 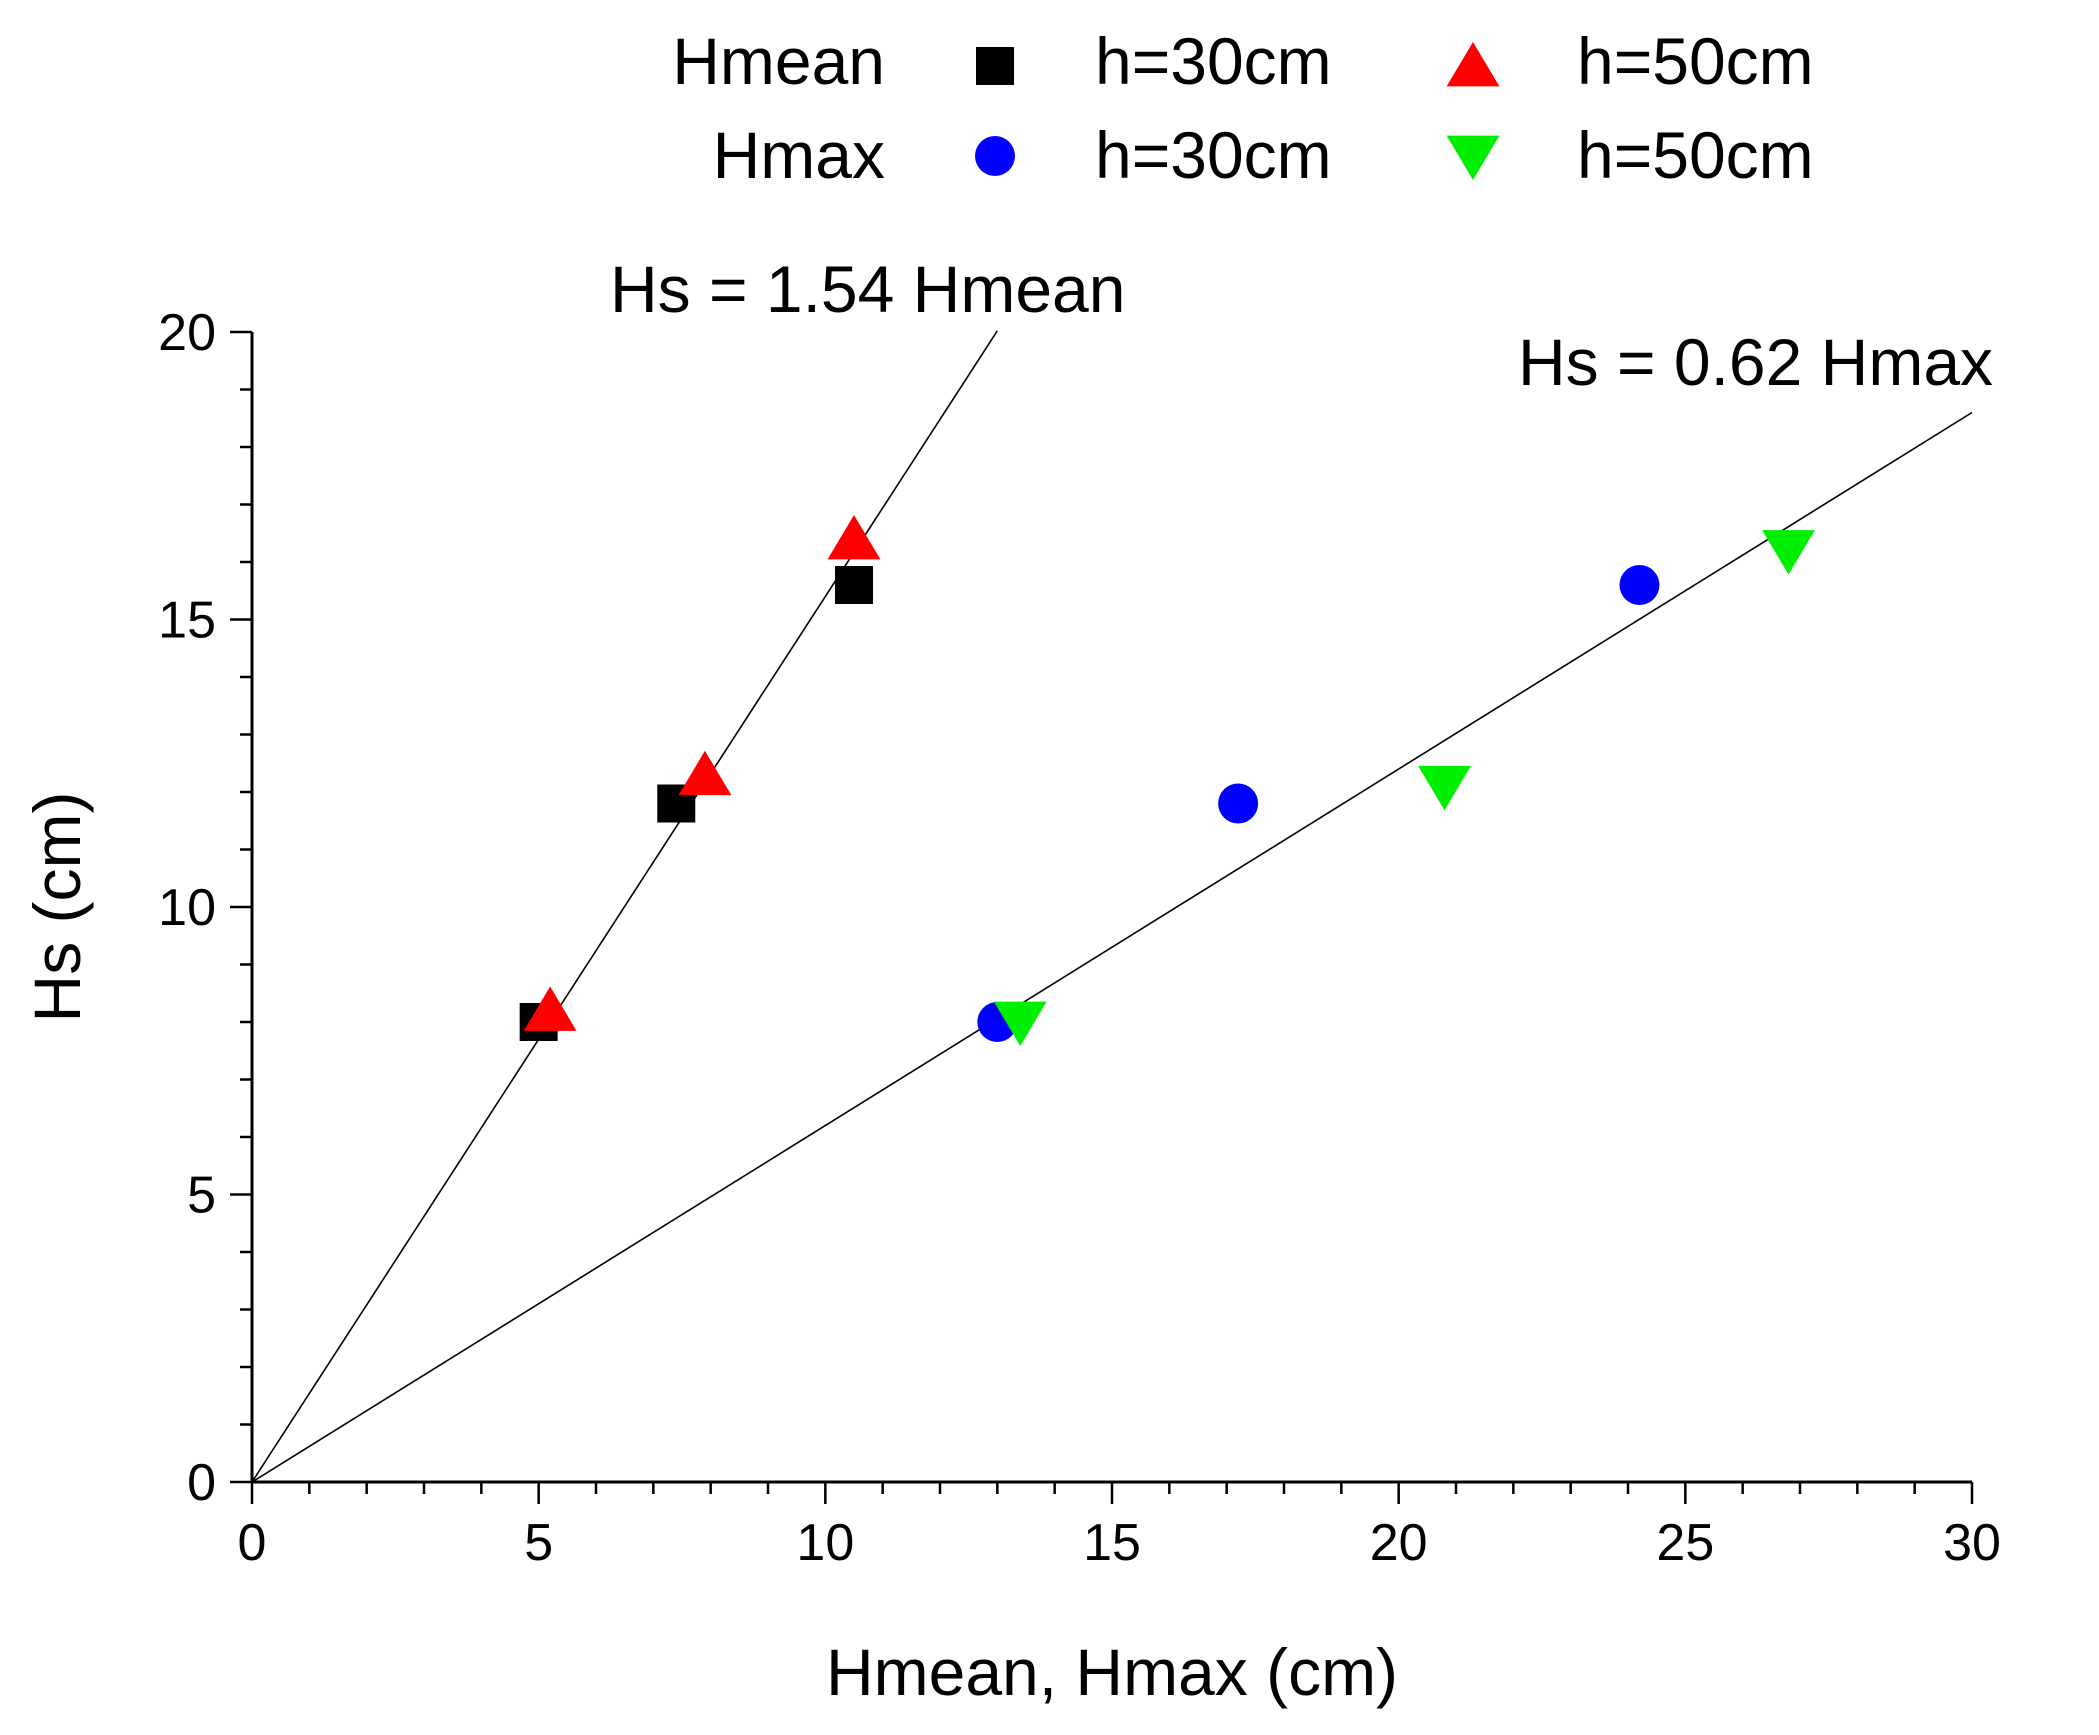 I want to click on x-tick-label: 0, so click(x=252, y=1543).